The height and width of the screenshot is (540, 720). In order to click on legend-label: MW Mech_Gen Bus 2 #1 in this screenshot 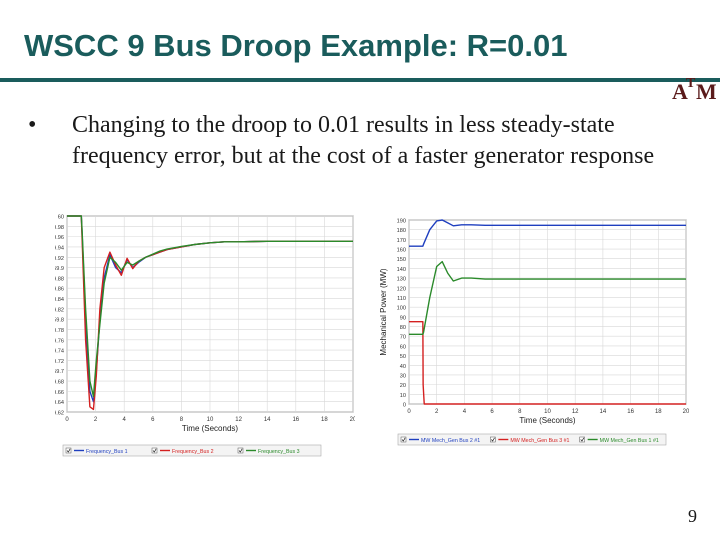, I will do `click(450, 441)`.